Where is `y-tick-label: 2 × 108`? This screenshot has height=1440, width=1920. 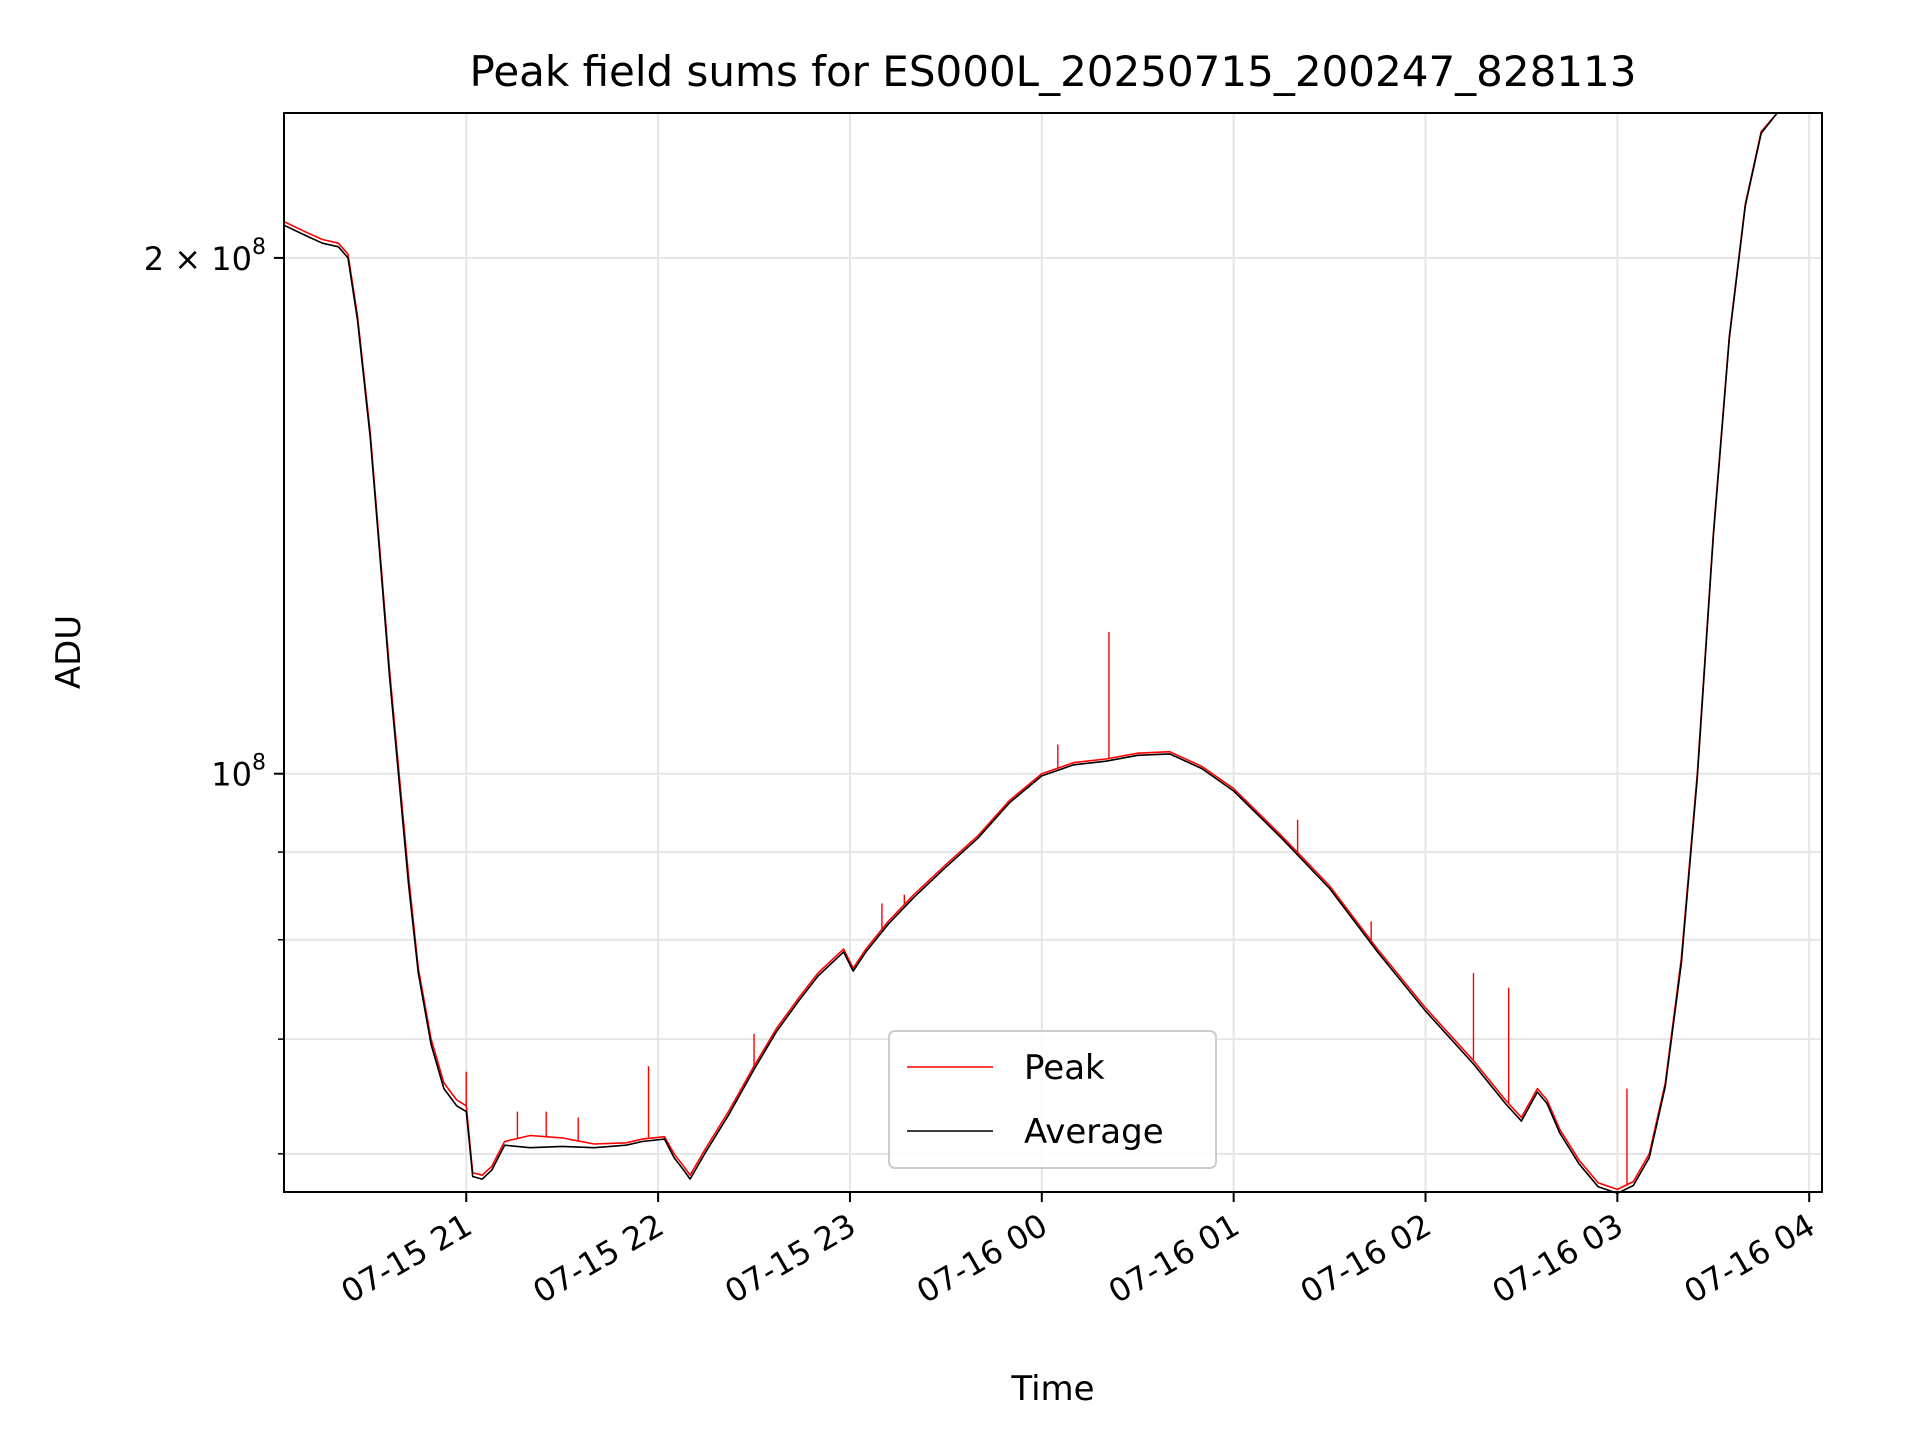 y-tick-label: 2 × 108 is located at coordinates (205, 256).